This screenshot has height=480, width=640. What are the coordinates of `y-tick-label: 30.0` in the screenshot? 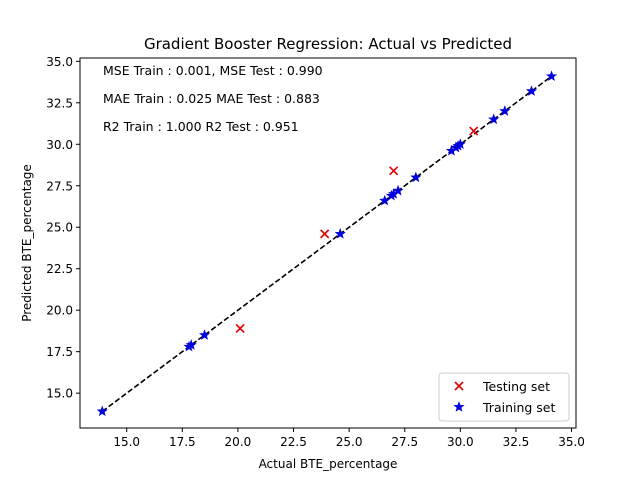 It's located at (59, 145).